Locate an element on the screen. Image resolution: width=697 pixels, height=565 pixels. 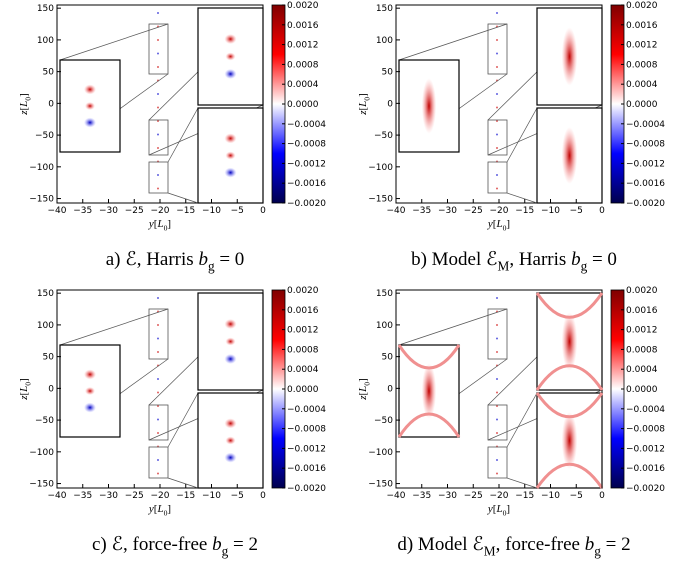
caption: b) Model ℰM, Harris bg = 0 is located at coordinates (514, 261).